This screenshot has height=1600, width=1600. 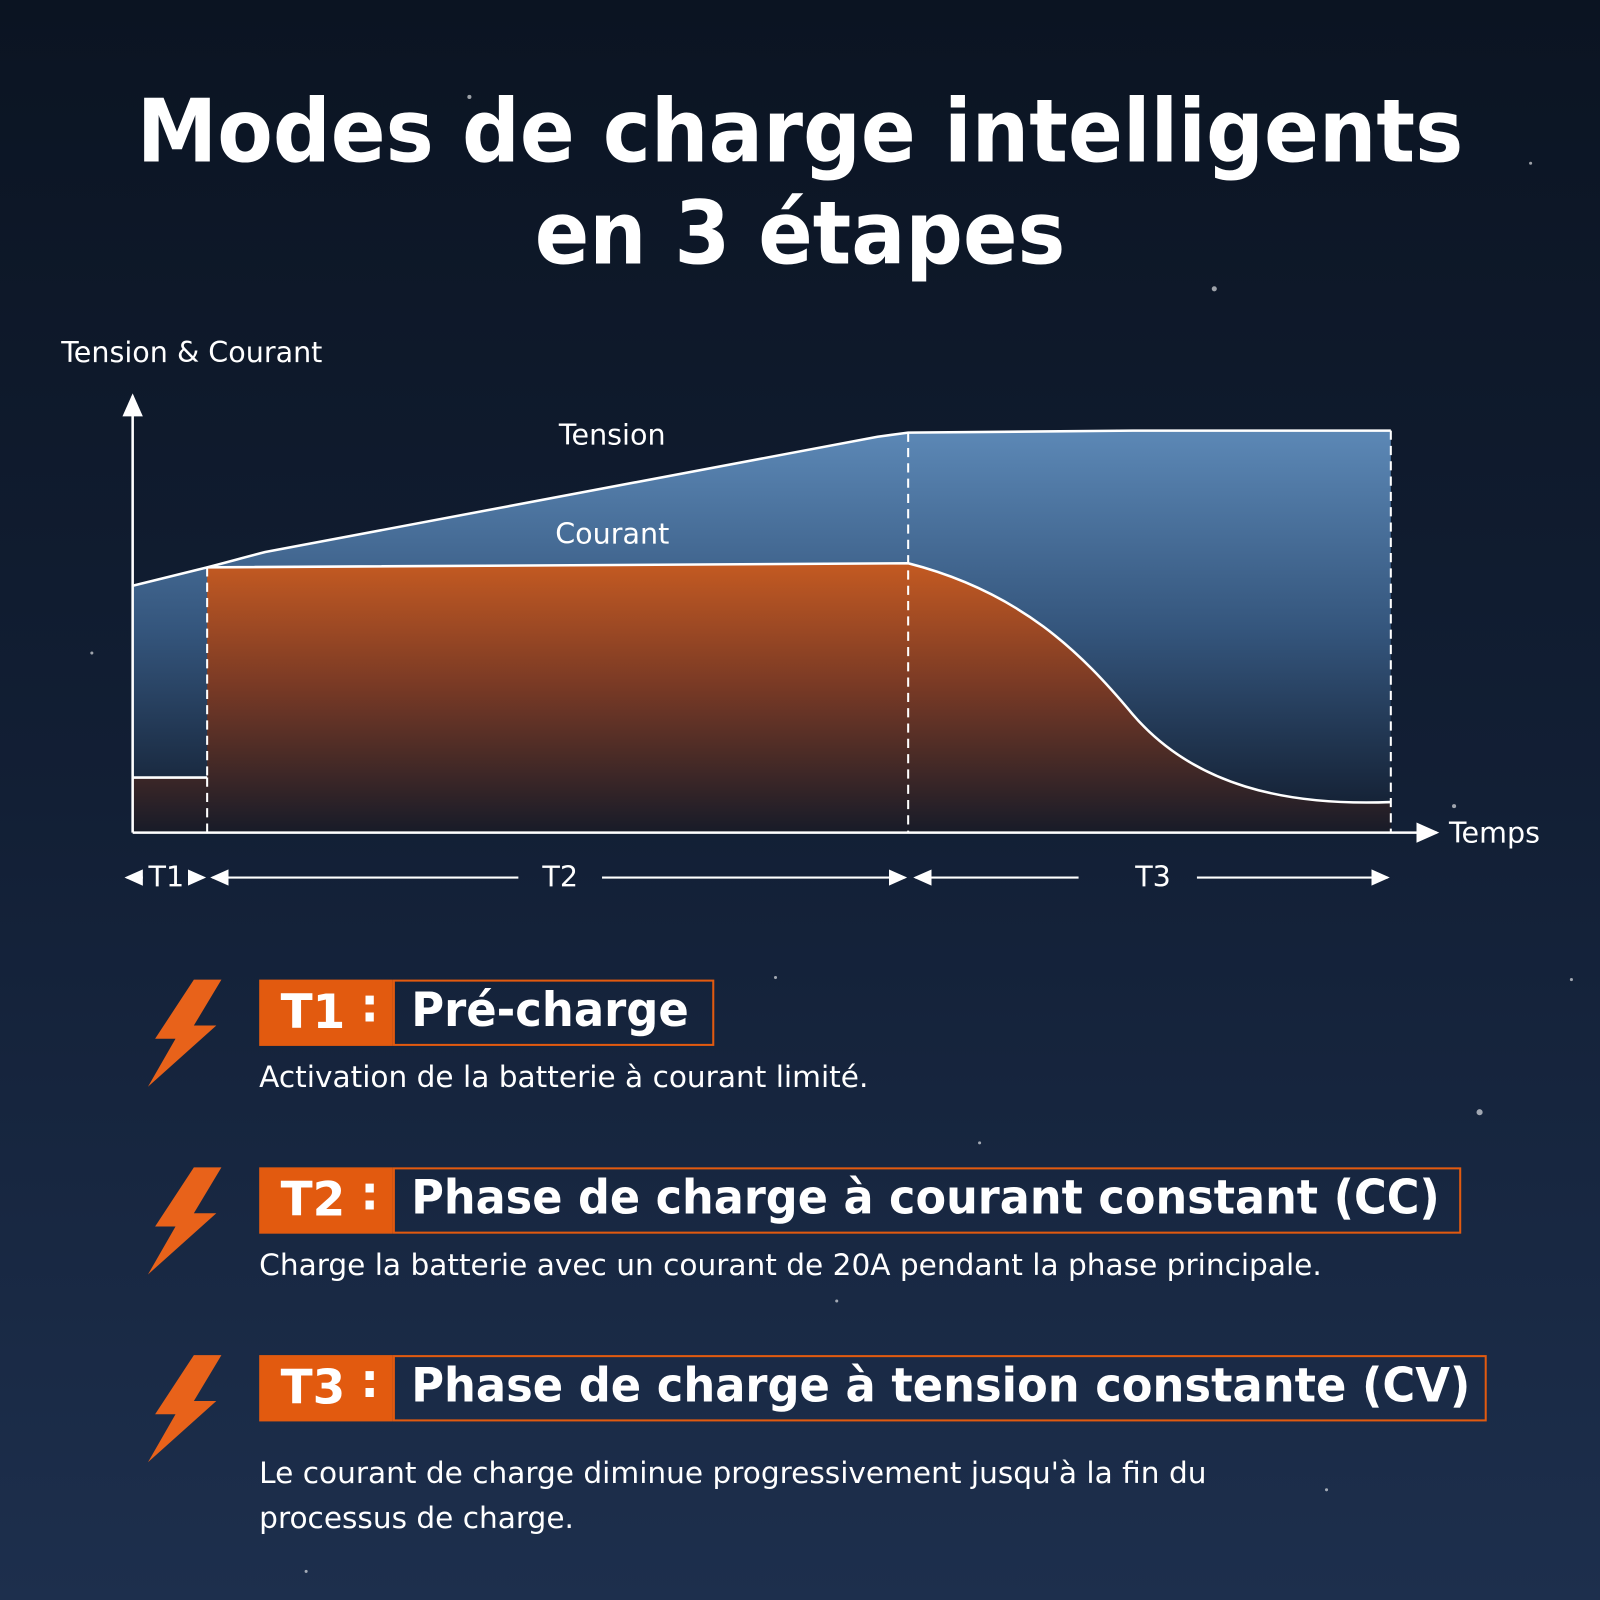 I want to click on step-code: T2, so click(x=313, y=1200).